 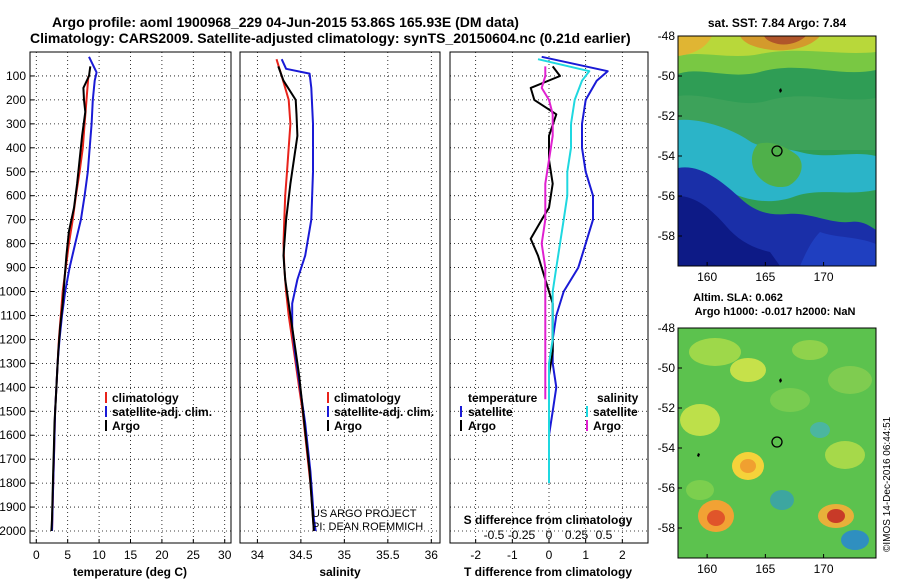 What do you see at coordinates (512, 555) in the screenshot?
I see `x-tick-label: -1` at bounding box center [512, 555].